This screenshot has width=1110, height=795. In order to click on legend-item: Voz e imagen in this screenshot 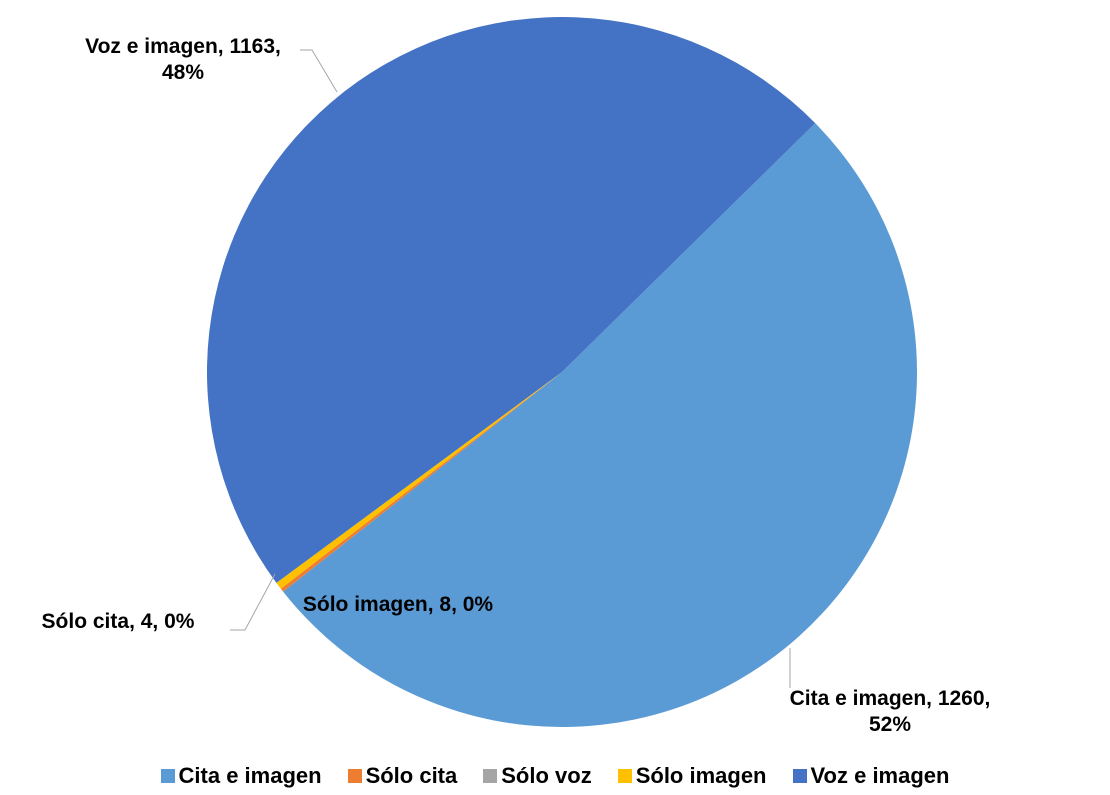, I will do `click(871, 776)`.